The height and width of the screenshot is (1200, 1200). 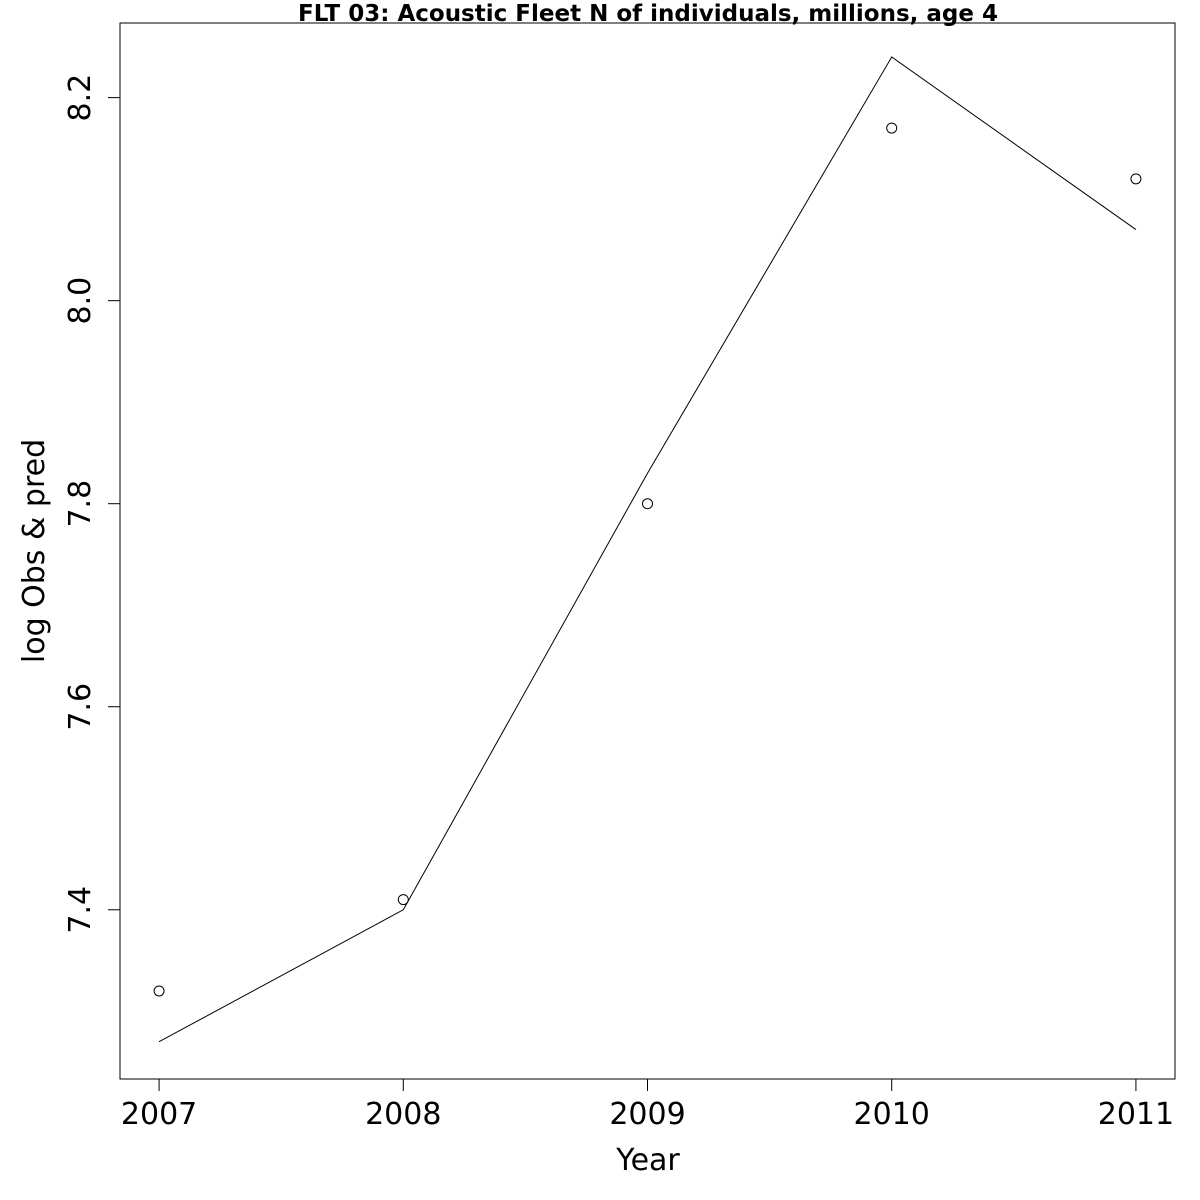 I want to click on y-axis: 7.4 7.6 7.8 8.0 8.2, so click(x=92, y=504).